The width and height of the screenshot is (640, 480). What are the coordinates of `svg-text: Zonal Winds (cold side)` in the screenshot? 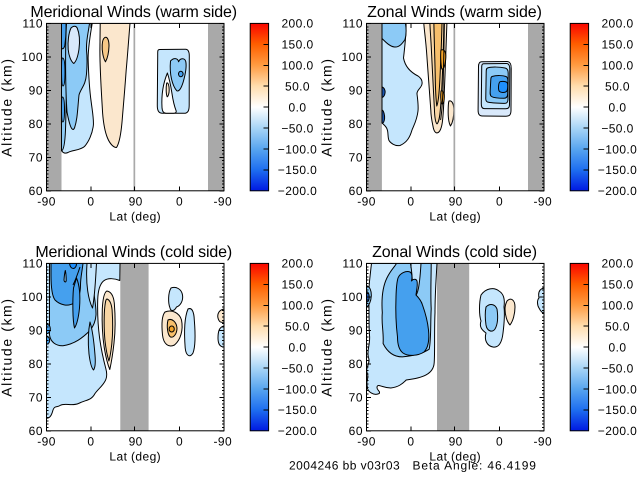 It's located at (454, 252).